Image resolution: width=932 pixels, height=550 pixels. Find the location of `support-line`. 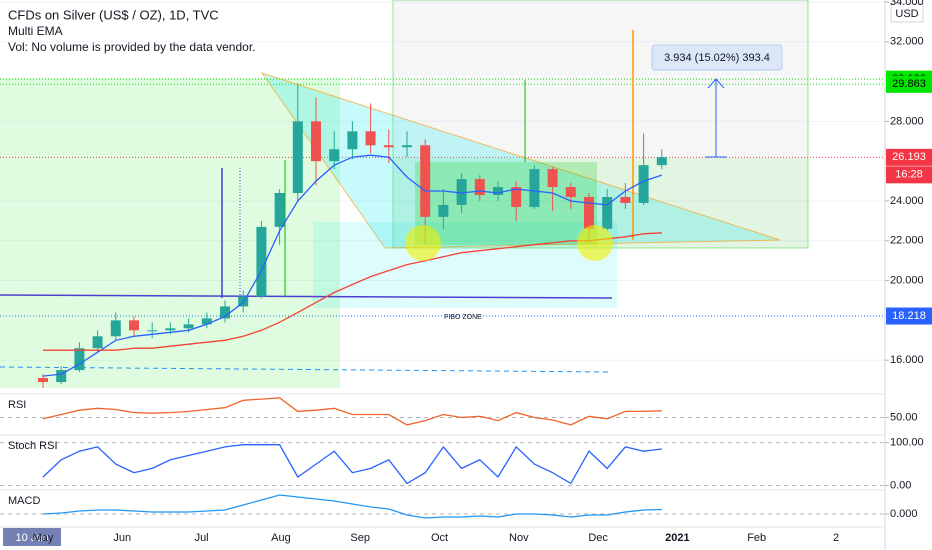

support-line is located at coordinates (306, 296).